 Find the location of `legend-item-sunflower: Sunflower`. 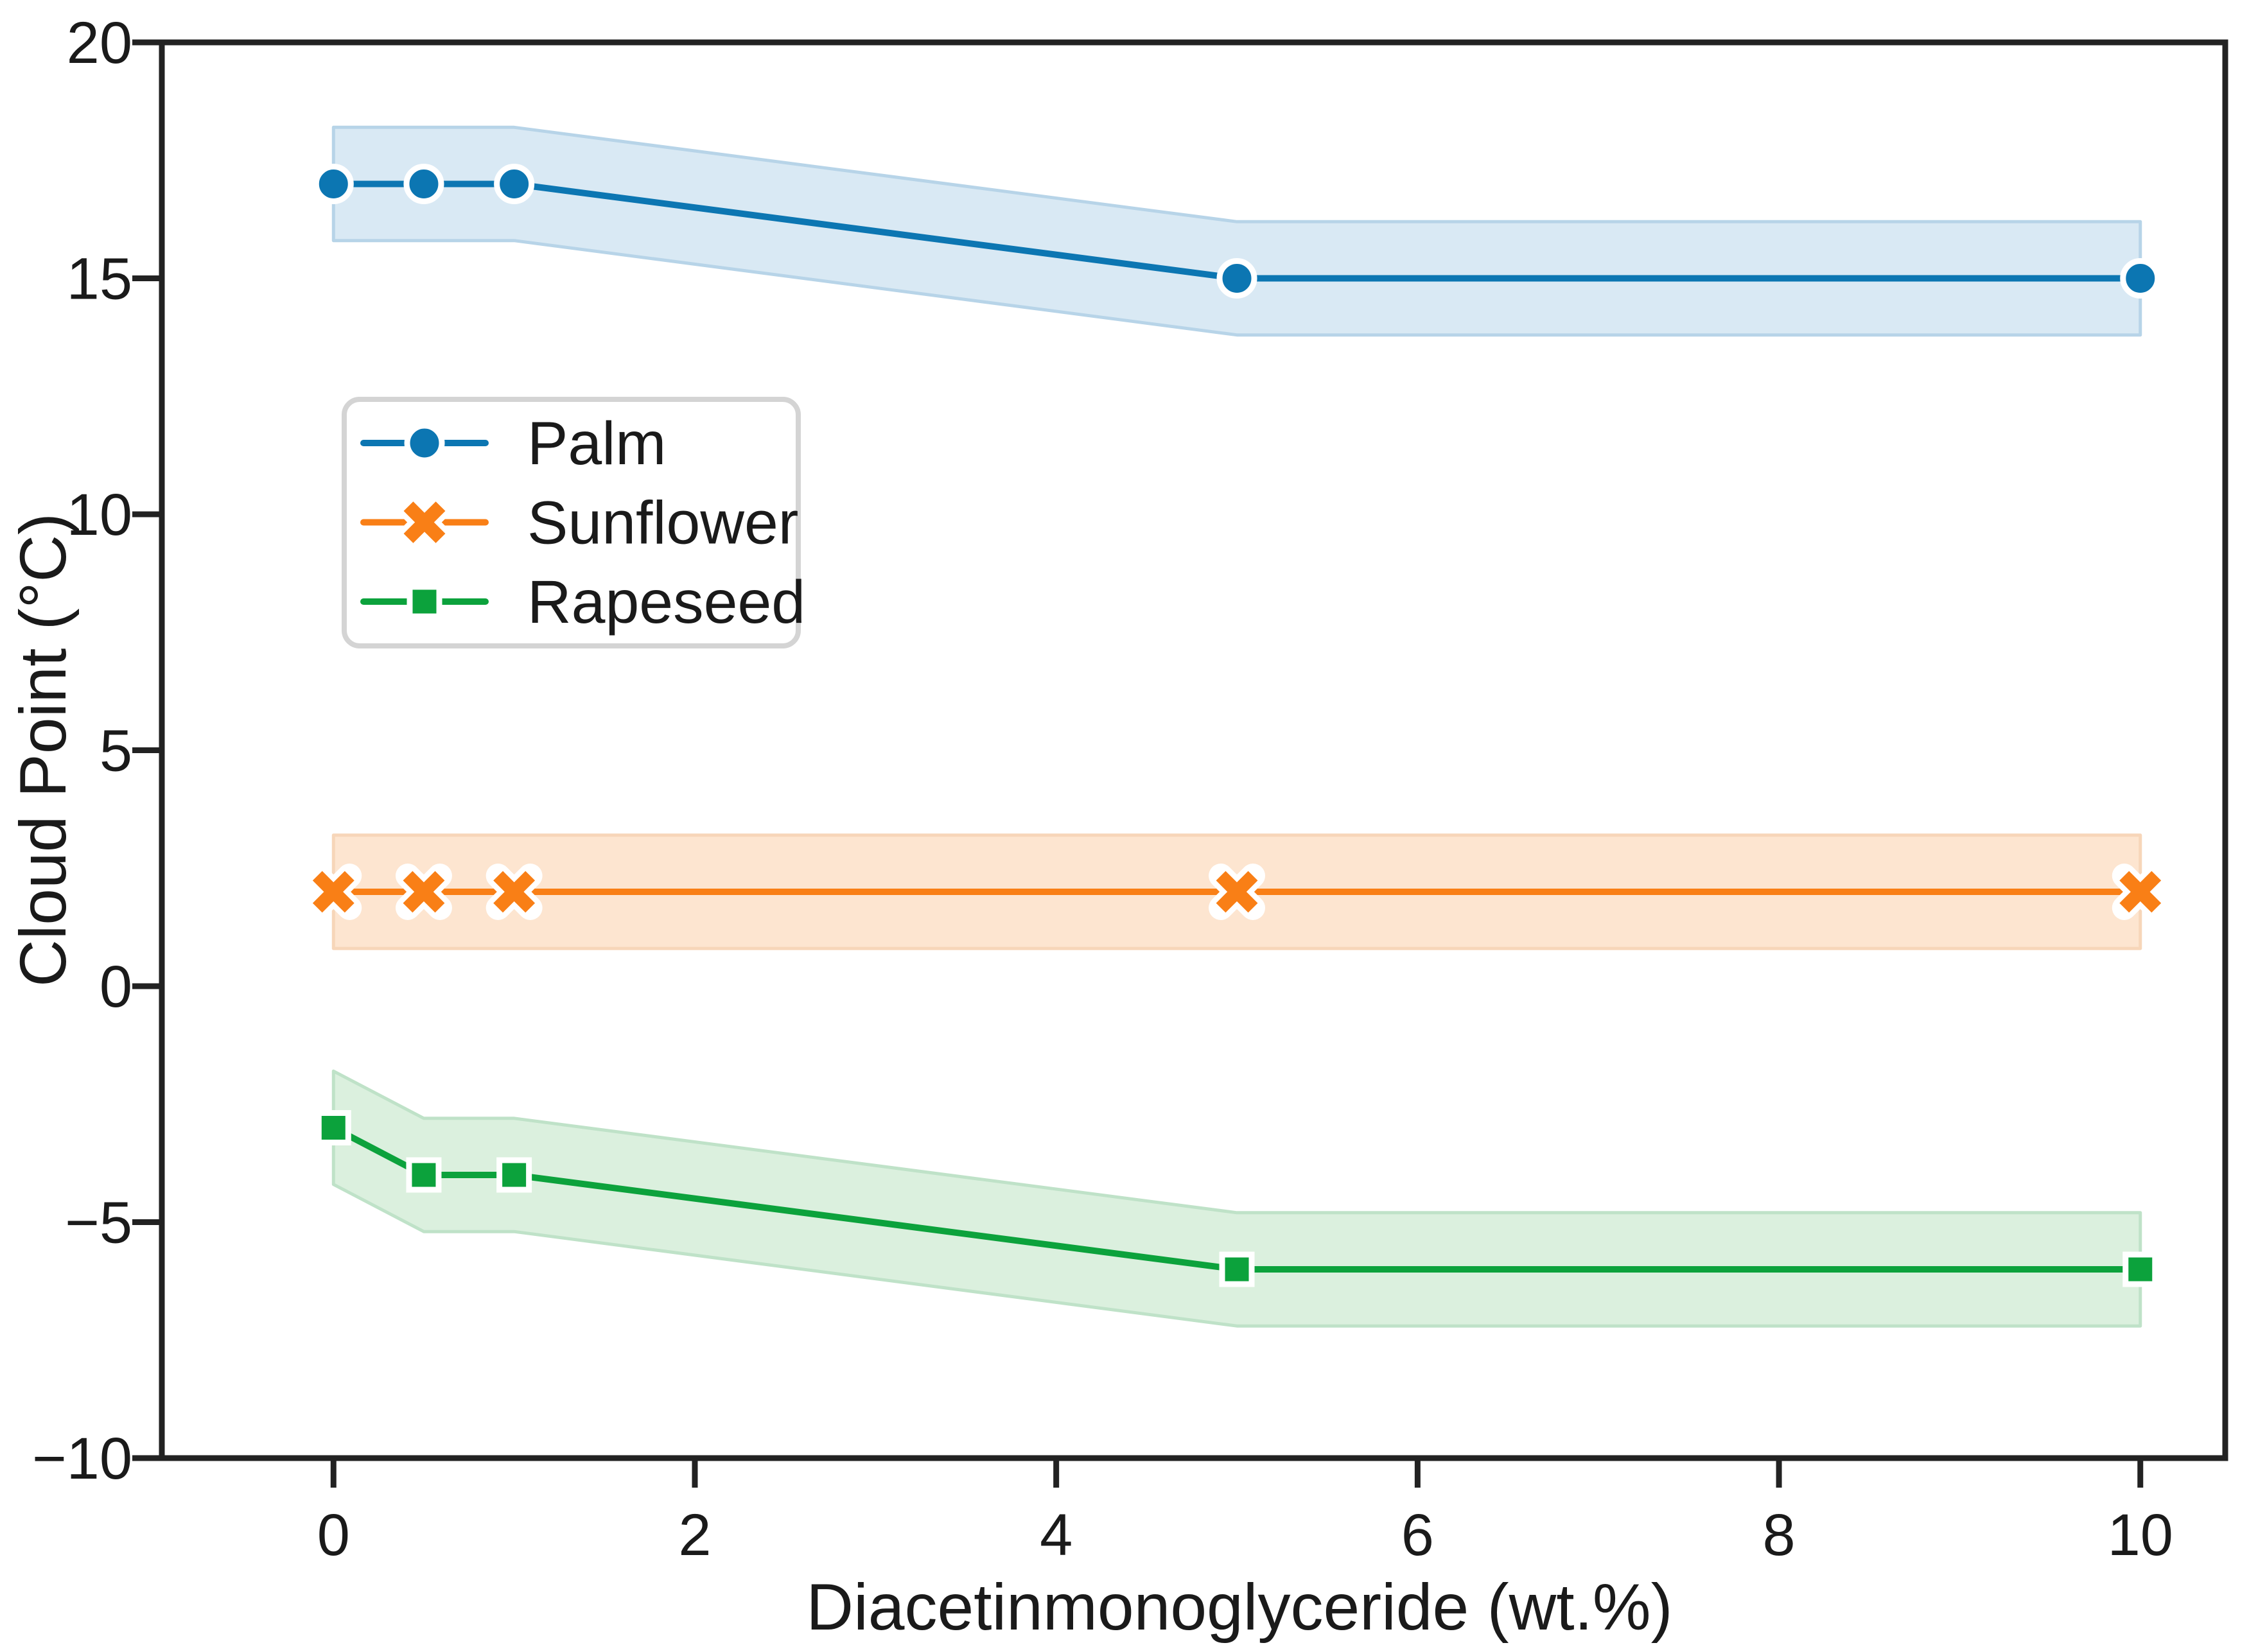

legend-item-sunflower: Sunflower is located at coordinates (579, 523).